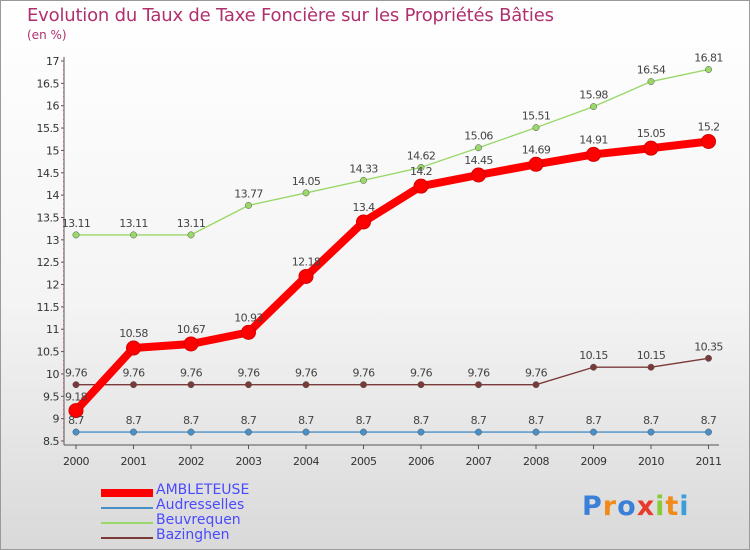 Image resolution: width=750 pixels, height=550 pixels. Describe the element at coordinates (708, 126) in the screenshot. I see `data-label: 15.2` at that location.